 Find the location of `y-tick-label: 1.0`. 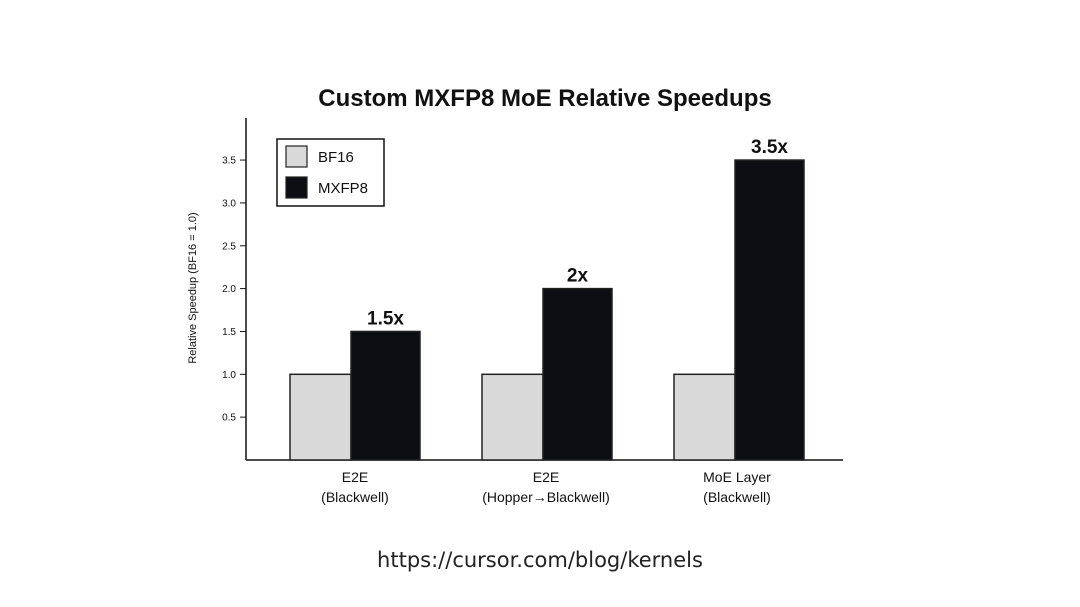

y-tick-label: 1.0 is located at coordinates (229, 375).